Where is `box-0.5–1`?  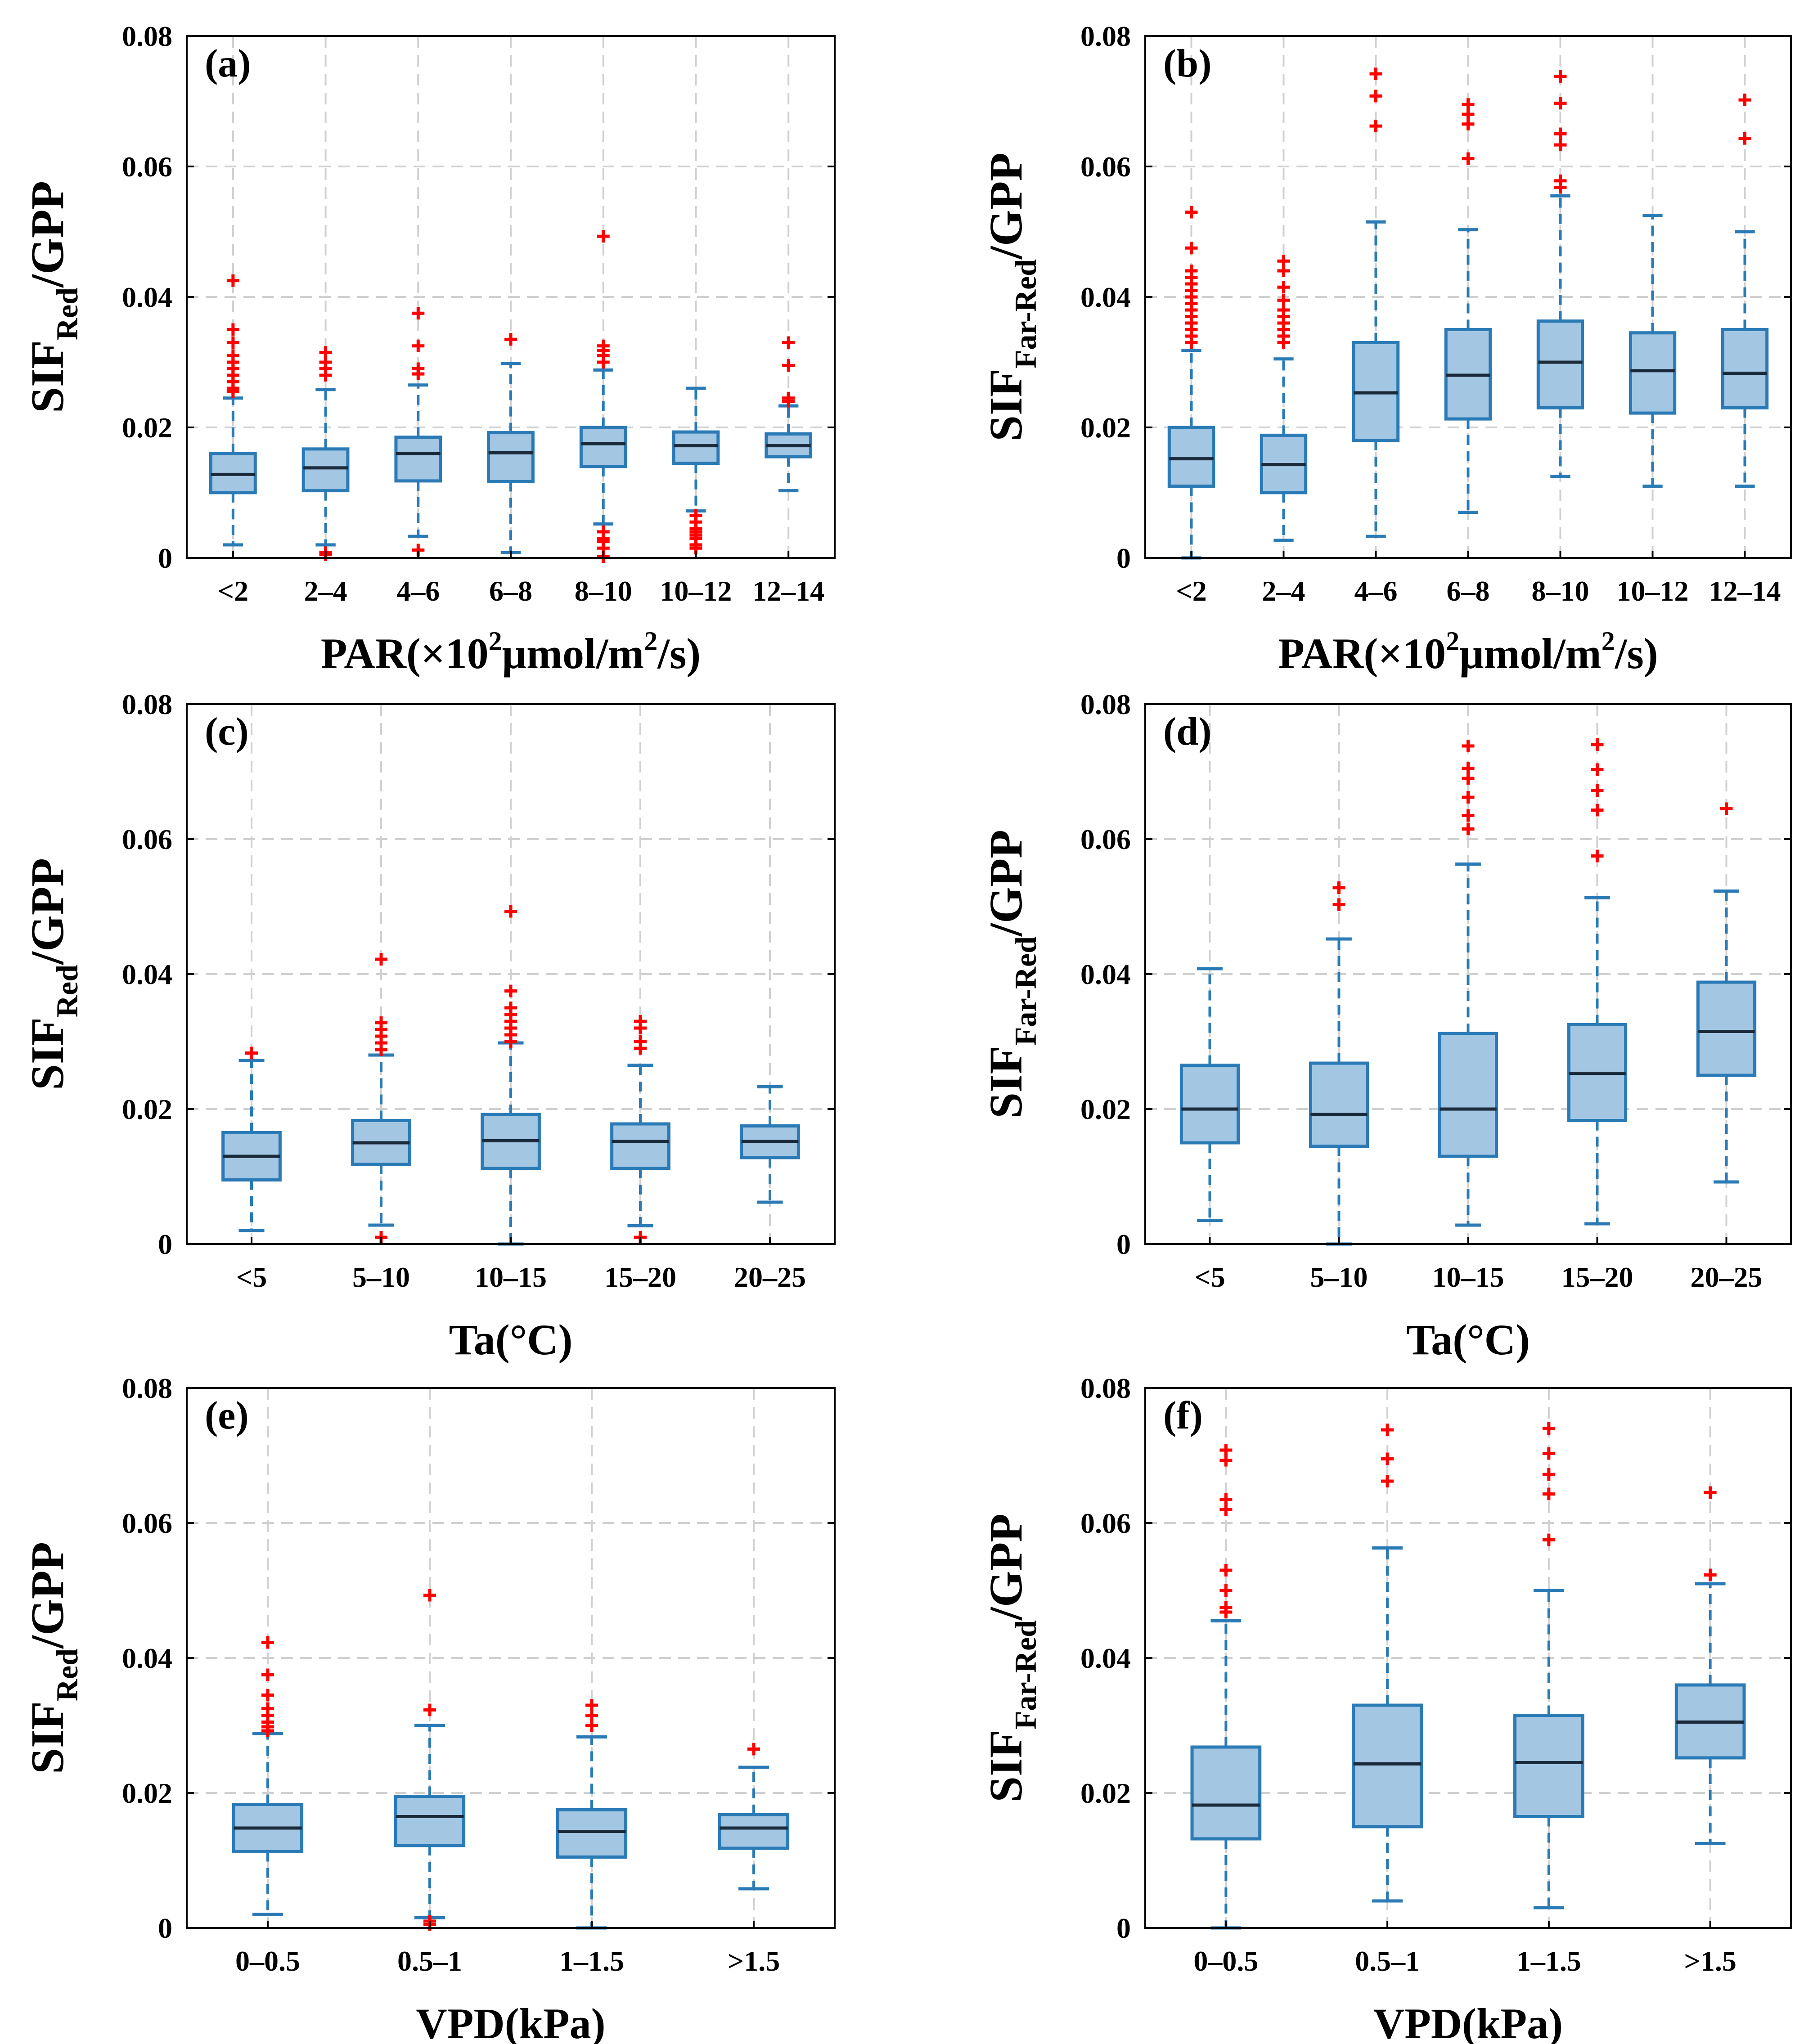 box-0.5–1 is located at coordinates (1387, 1663).